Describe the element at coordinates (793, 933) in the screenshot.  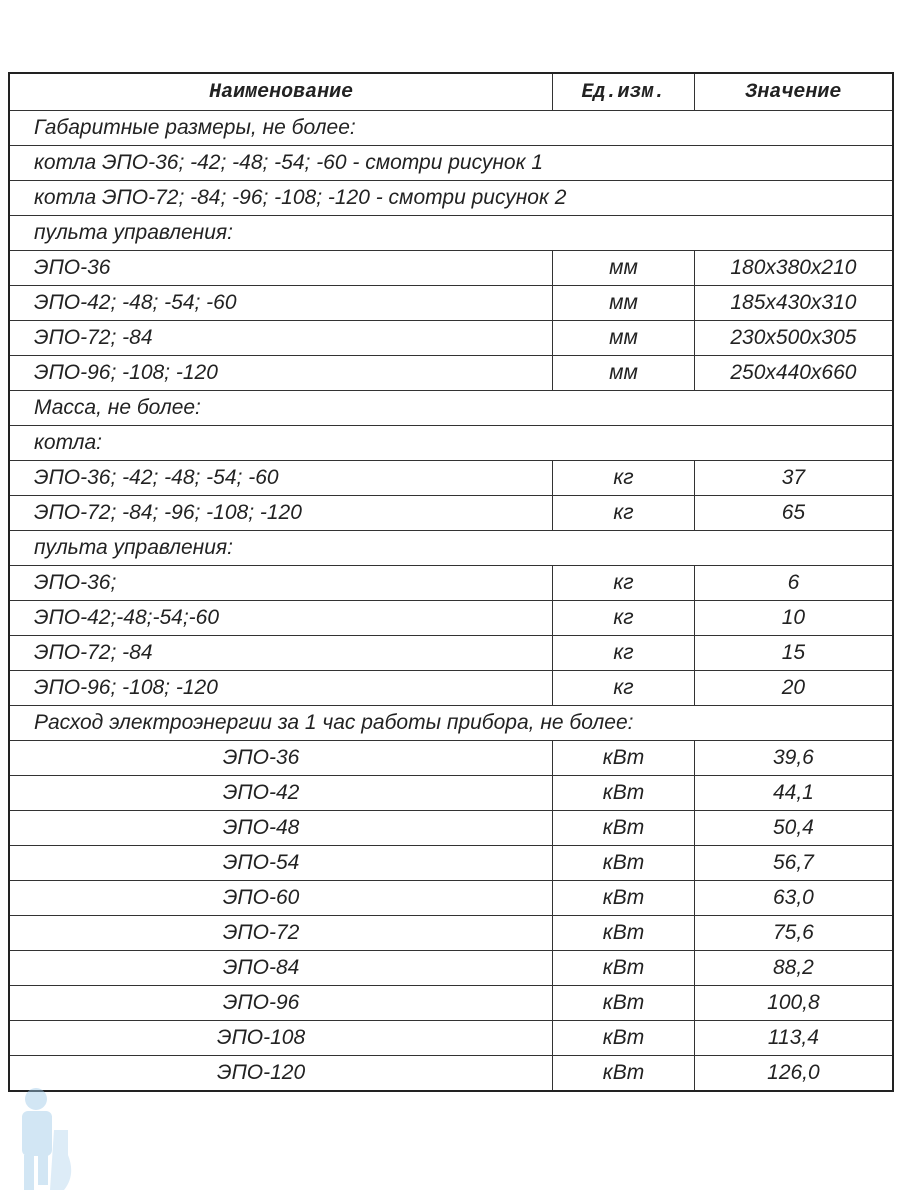
I see `row-value: 75,6` at that location.